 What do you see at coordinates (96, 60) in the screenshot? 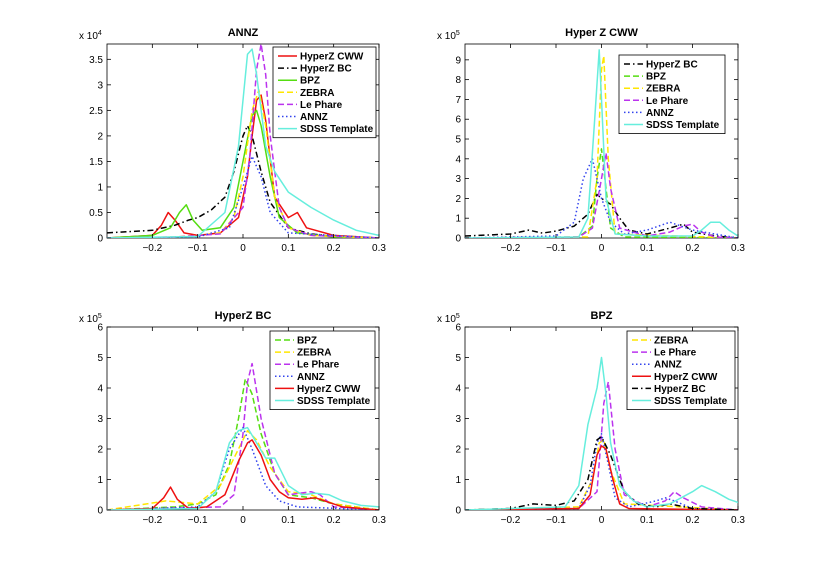
I see `y-tick-label: 3.5` at bounding box center [96, 60].